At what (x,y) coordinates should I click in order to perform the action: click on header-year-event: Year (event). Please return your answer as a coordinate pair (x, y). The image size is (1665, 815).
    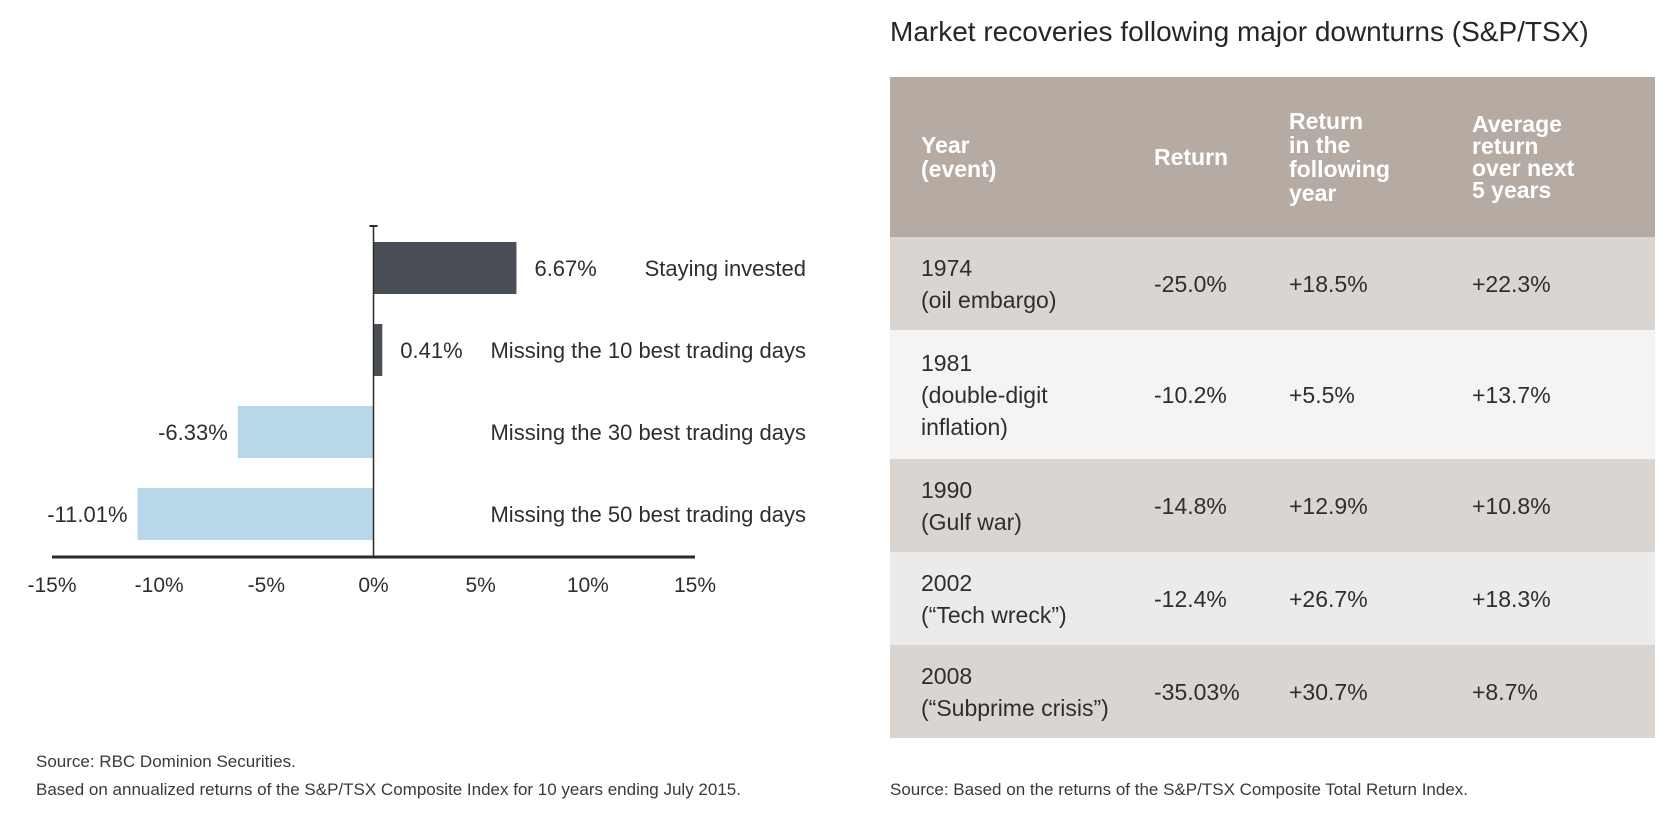
    Looking at the image, I should click on (1022, 157).